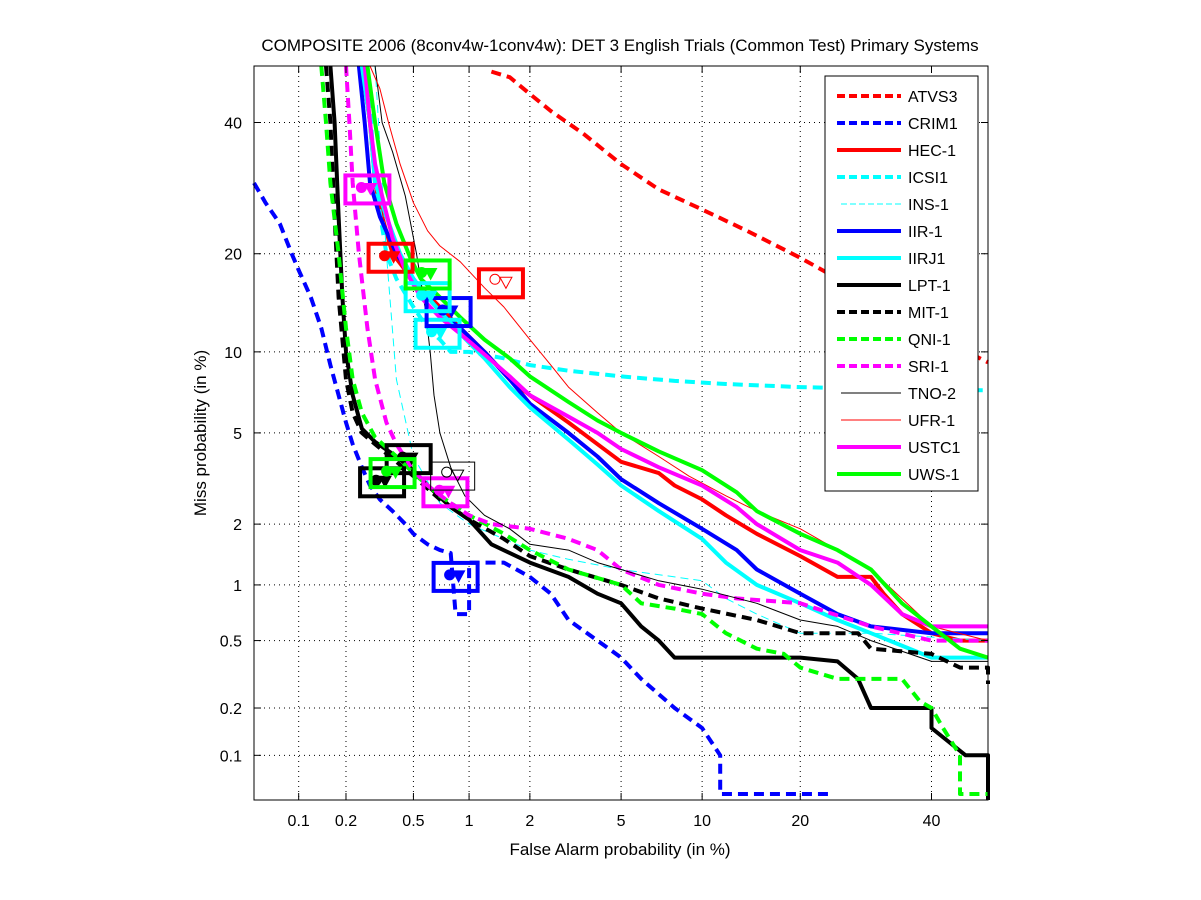 The image size is (1201, 900). Describe the element at coordinates (928, 313) in the screenshot. I see `legend-label: MIT-1` at that location.